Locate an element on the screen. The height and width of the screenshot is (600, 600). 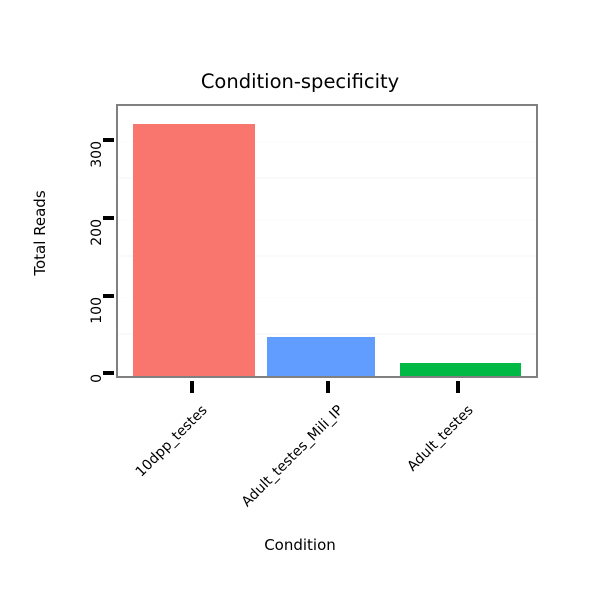
y-axis-title: Total Reads is located at coordinates (40, 232).